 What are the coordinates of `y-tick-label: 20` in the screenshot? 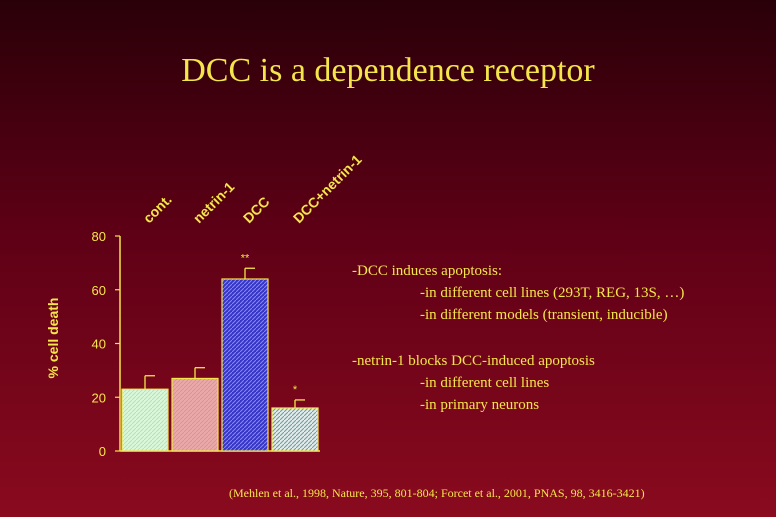 It's located at (99, 397).